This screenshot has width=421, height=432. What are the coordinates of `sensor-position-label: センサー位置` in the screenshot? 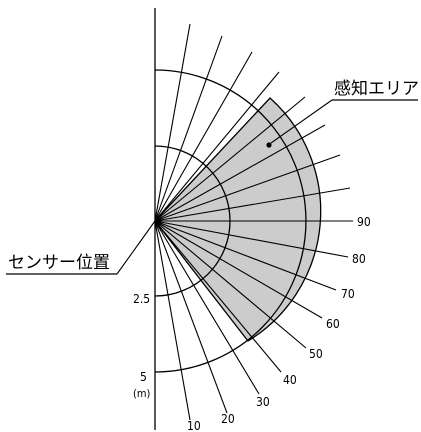 It's located at (59, 263).